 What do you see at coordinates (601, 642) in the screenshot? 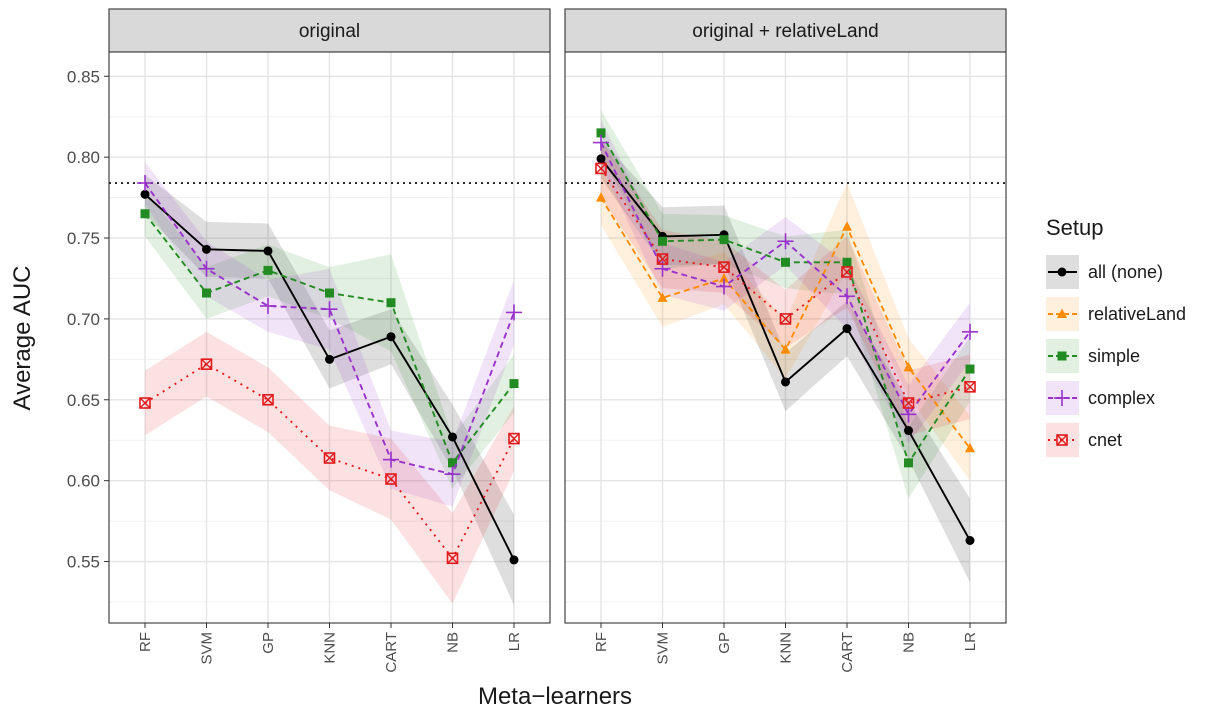
I see `x-tick-label: RF` at bounding box center [601, 642].